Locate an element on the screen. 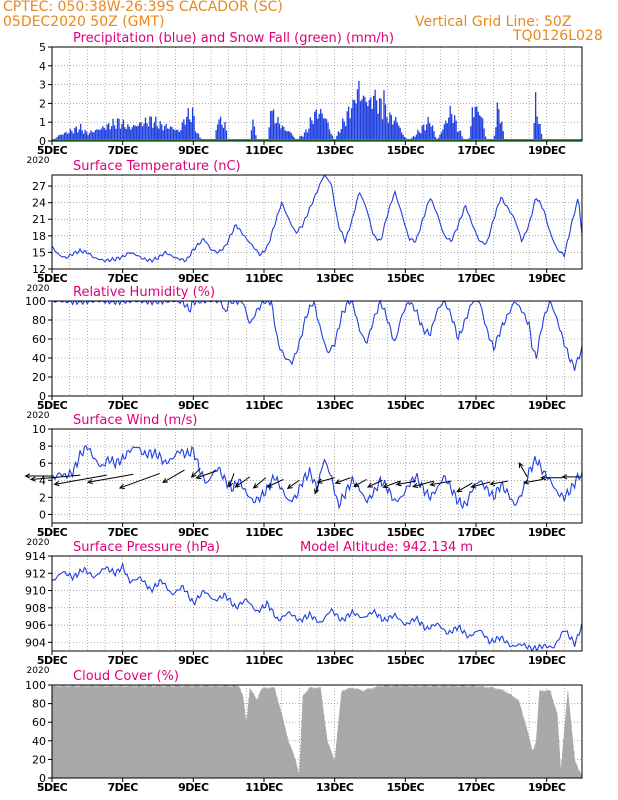 This screenshot has height=800, width=618. x-tick-label: 11DEC is located at coordinates (264, 150).